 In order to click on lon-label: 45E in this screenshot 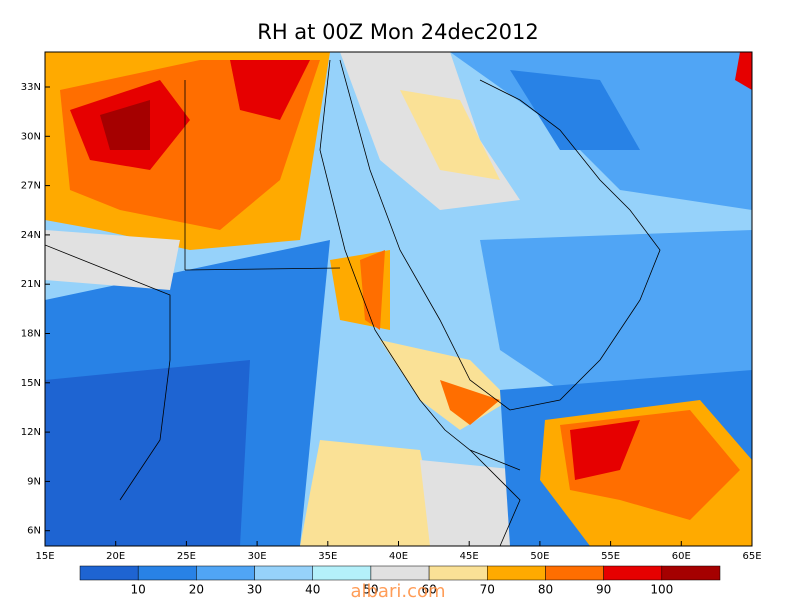, I will do `click(469, 556)`.